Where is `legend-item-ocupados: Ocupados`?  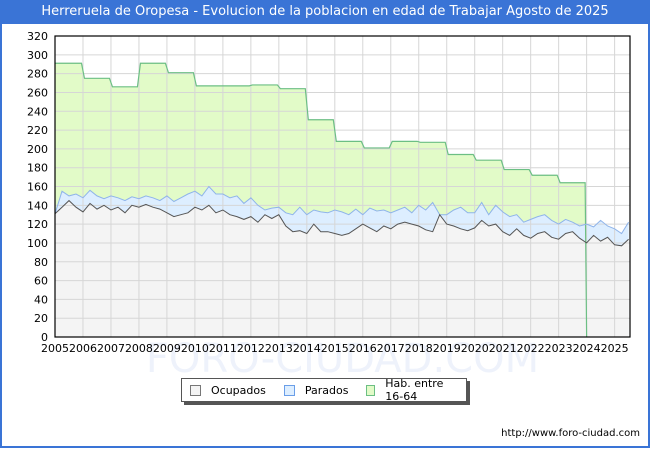
legend-item-ocupados: Ocupados is located at coordinates (228, 390).